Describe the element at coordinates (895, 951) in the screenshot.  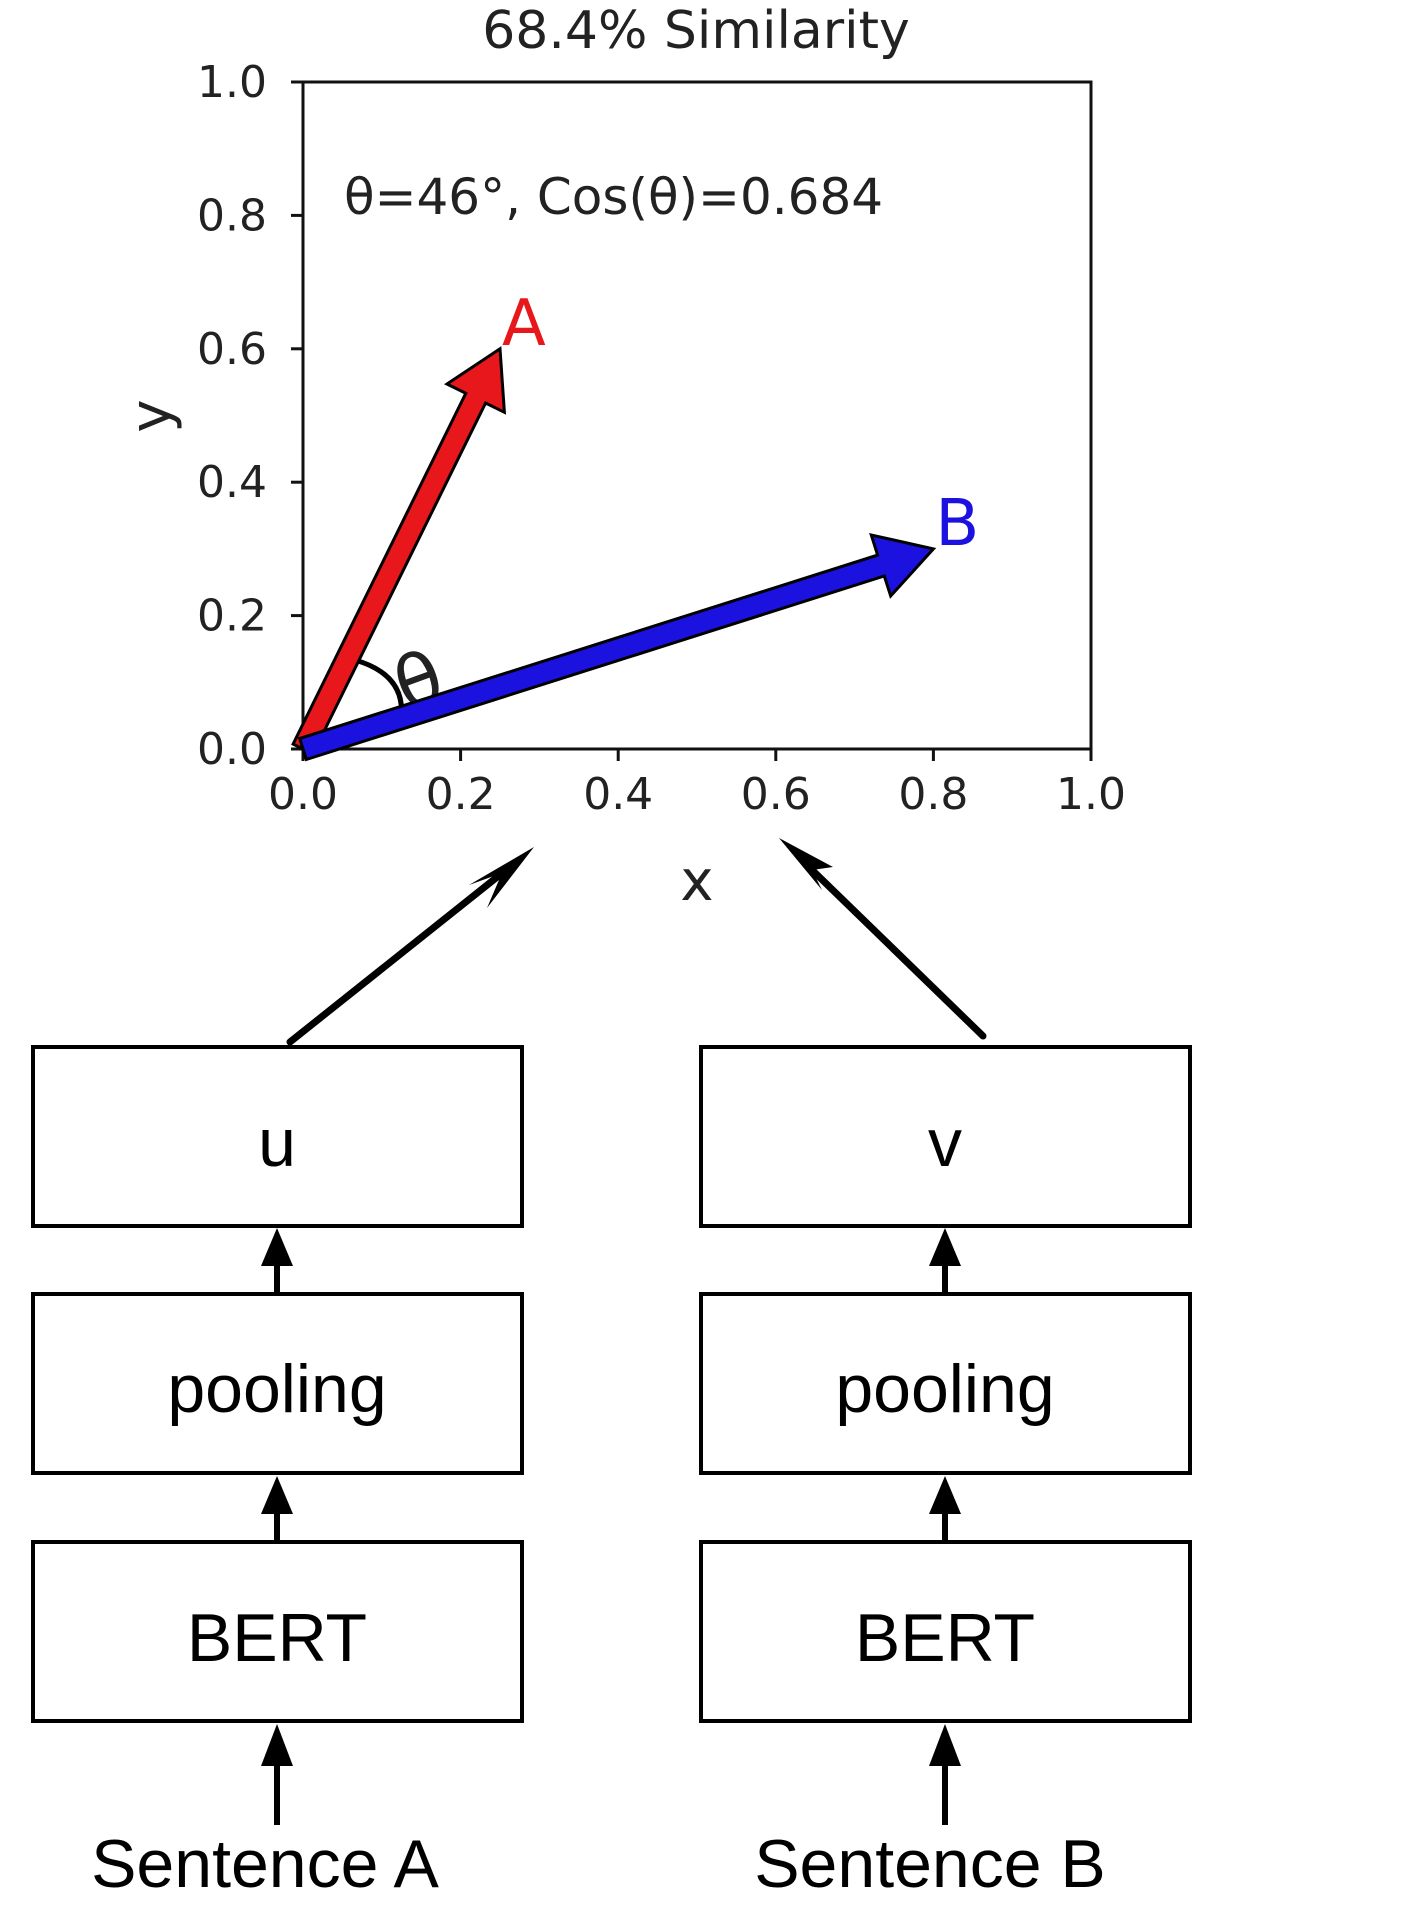
I see `v-to-plot-arrow` at that location.